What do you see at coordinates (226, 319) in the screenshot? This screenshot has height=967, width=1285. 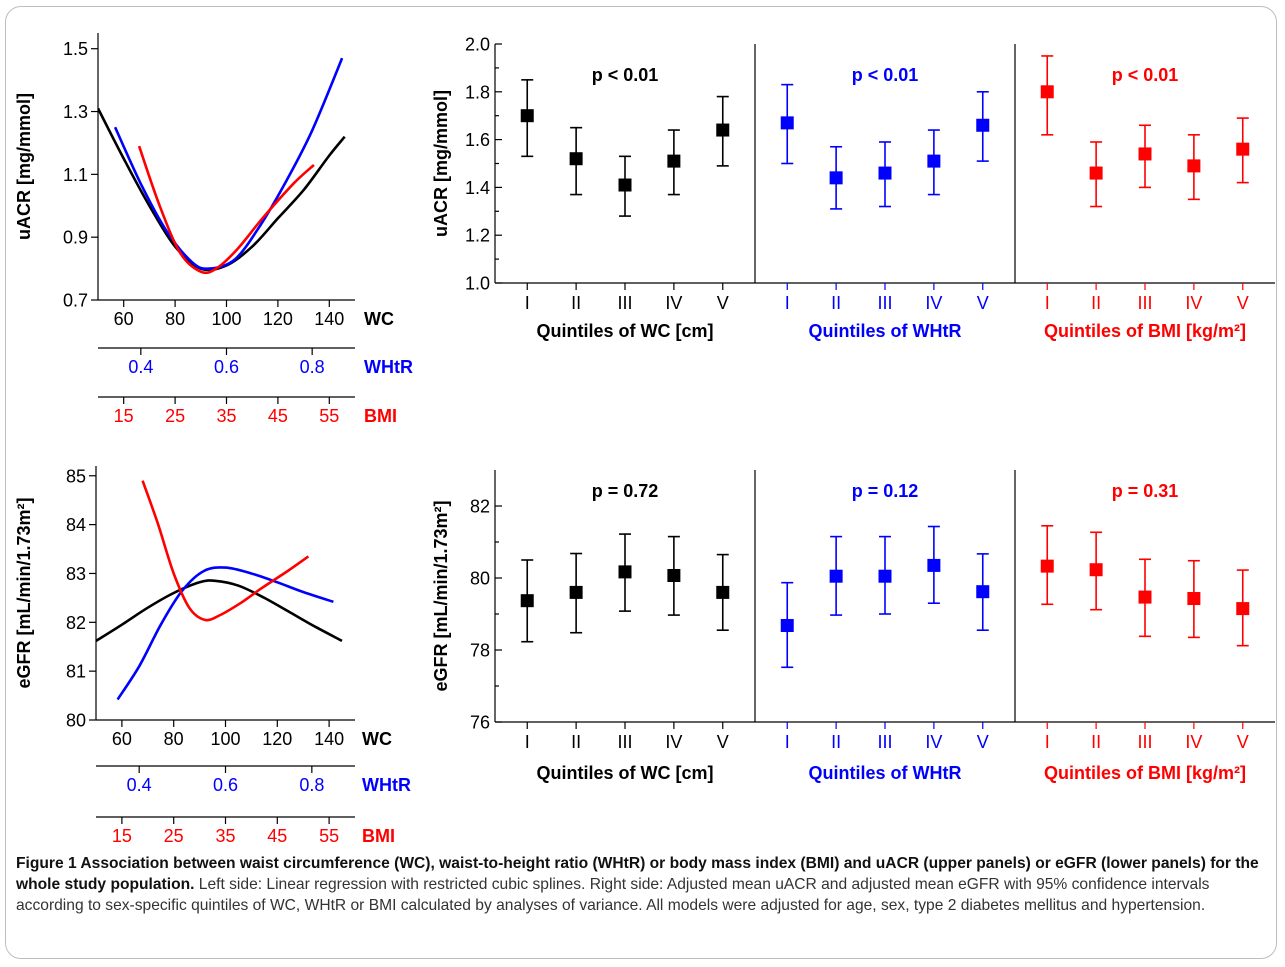 I see `x-tick-label: 100` at bounding box center [226, 319].